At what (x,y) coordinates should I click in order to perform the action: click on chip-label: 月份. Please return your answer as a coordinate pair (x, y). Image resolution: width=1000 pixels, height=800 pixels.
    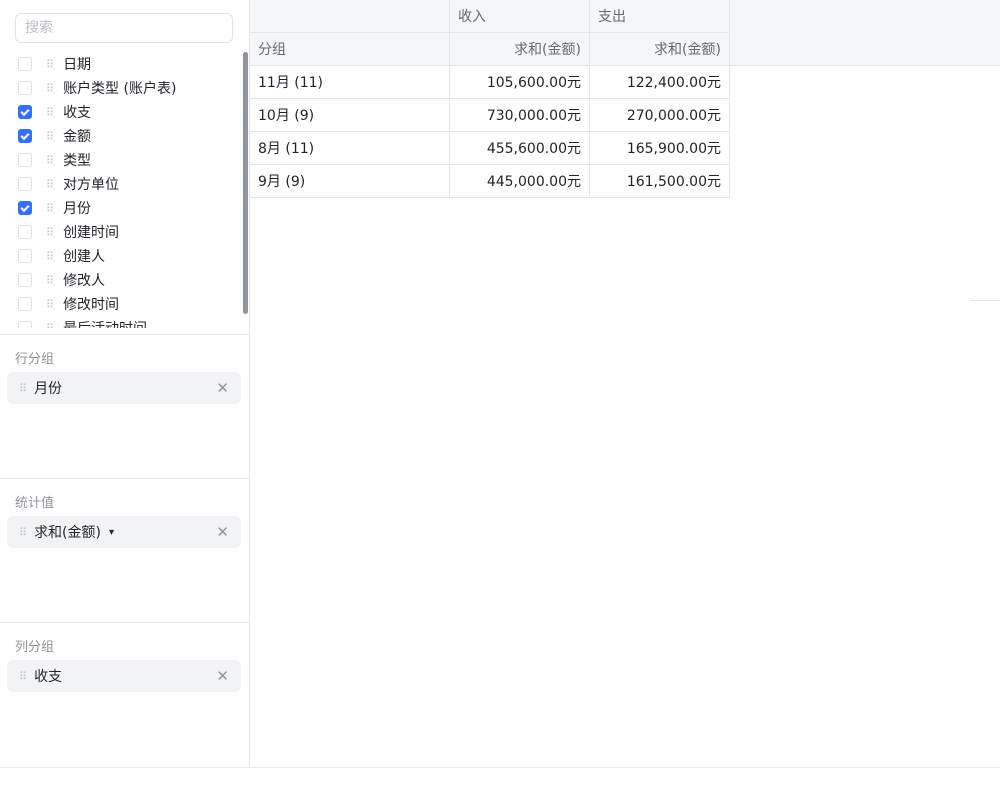
    Looking at the image, I should click on (48, 389).